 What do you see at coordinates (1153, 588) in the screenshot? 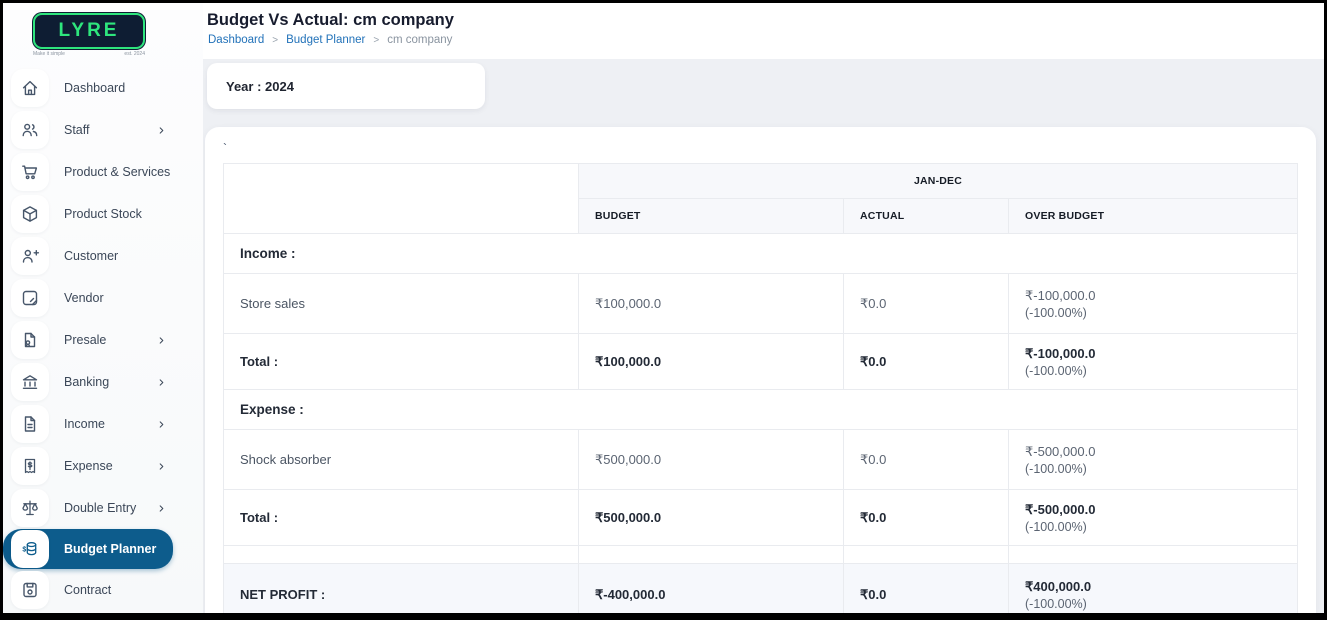
I see `over-budget-cell: ₹400,000.0 (-100.00%)` at bounding box center [1153, 588].